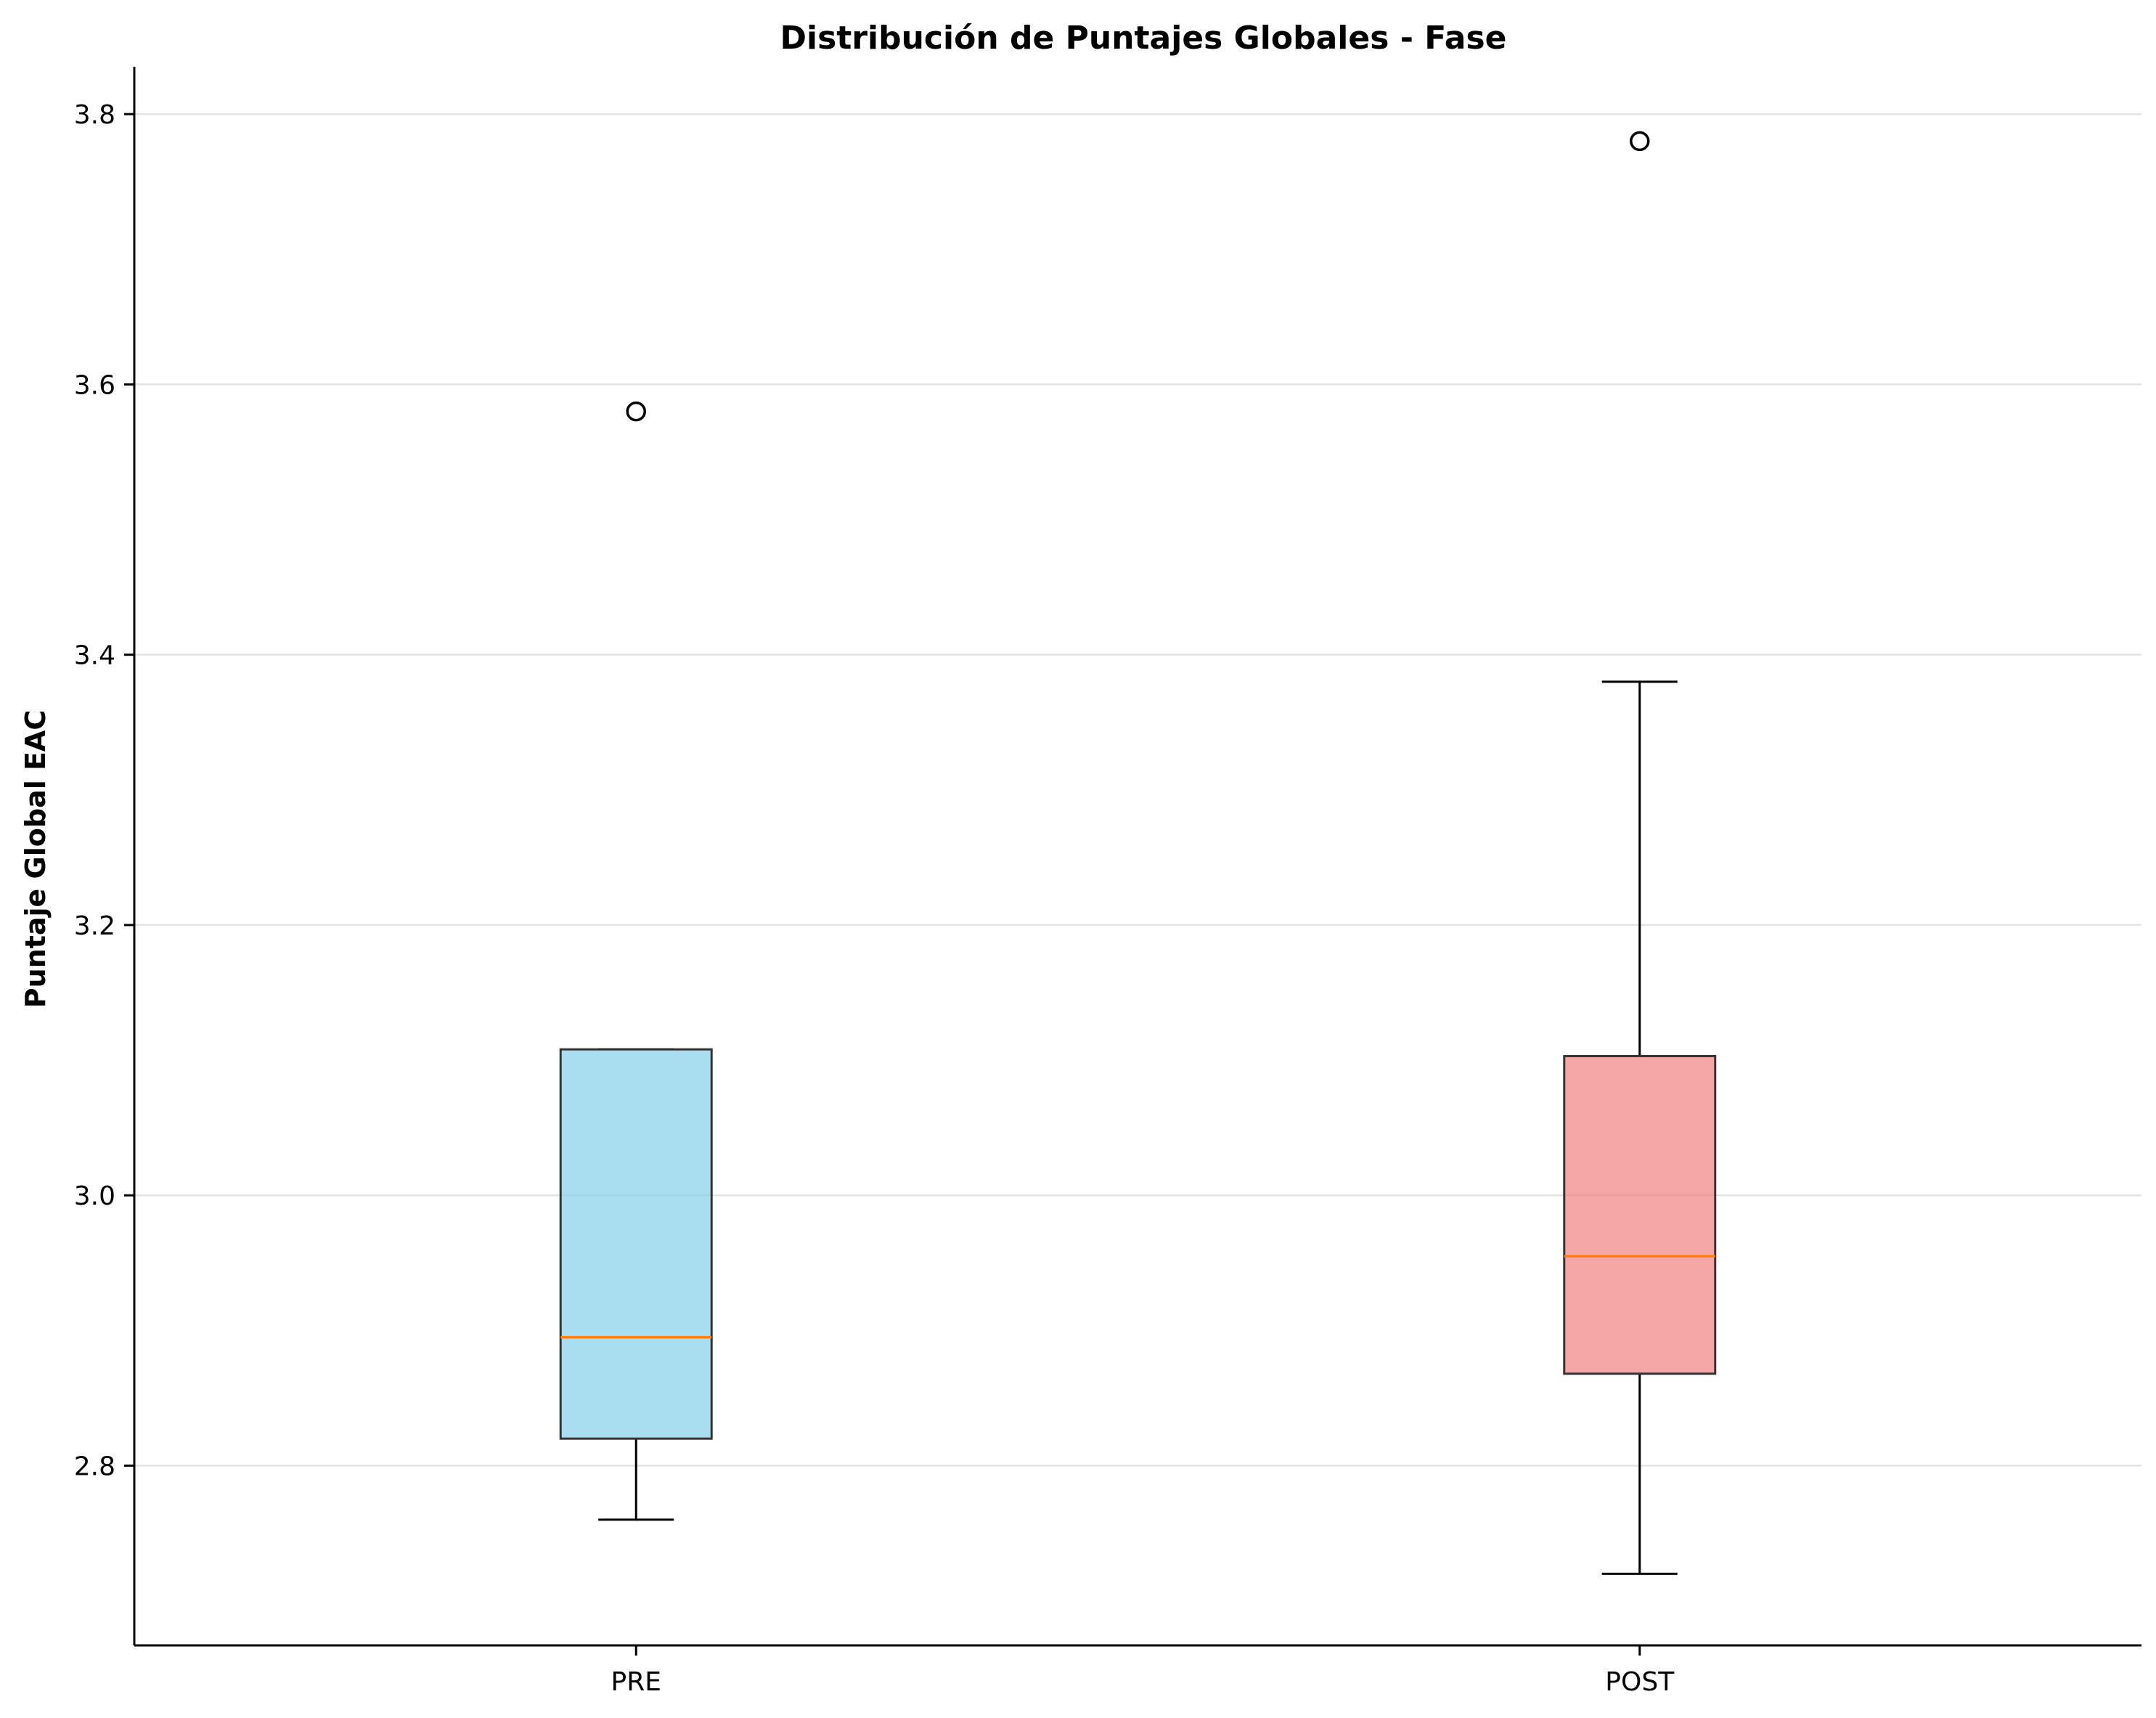  What do you see at coordinates (95, 1466) in the screenshot?
I see `y-tick-label: 2.8` at bounding box center [95, 1466].